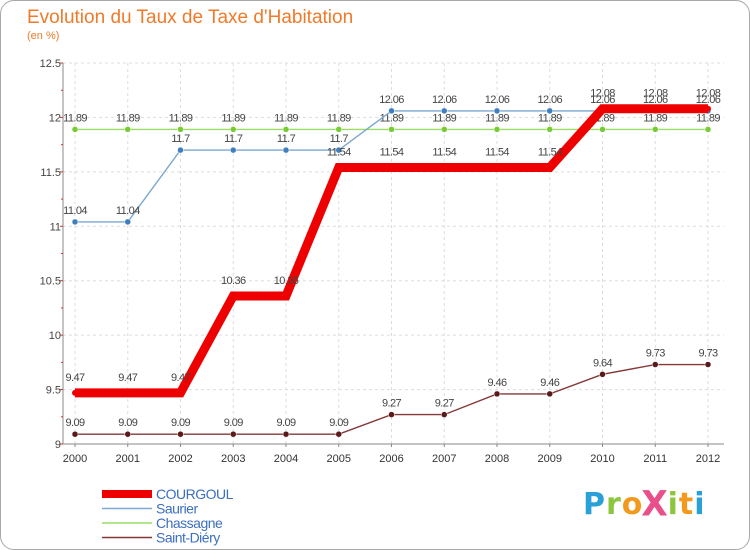 The height and width of the screenshot is (550, 750). I want to click on y-tick-label: 11.5, so click(50, 173).